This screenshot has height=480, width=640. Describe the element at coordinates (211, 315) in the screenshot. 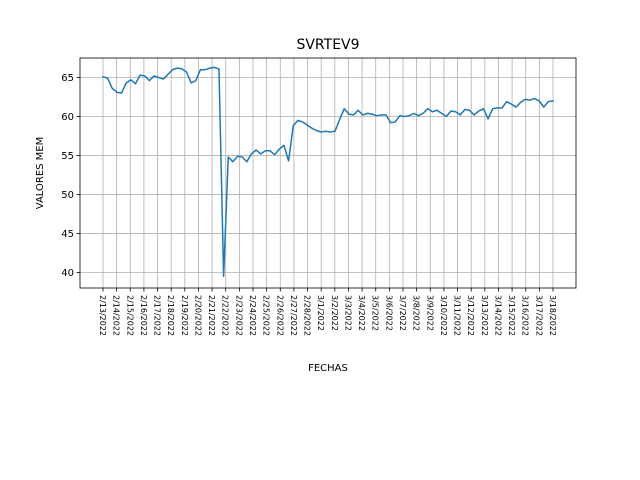

I see `x-tick-label: 2/21/2022` at that location.